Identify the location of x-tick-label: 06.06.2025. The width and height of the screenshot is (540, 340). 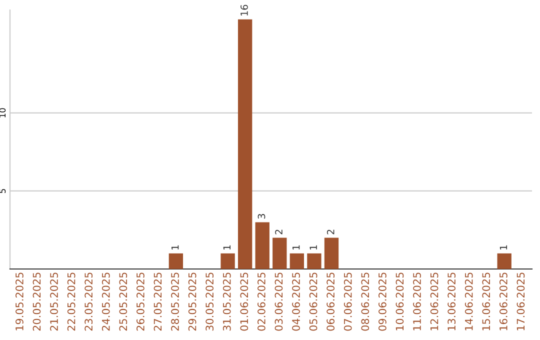
(330, 301).